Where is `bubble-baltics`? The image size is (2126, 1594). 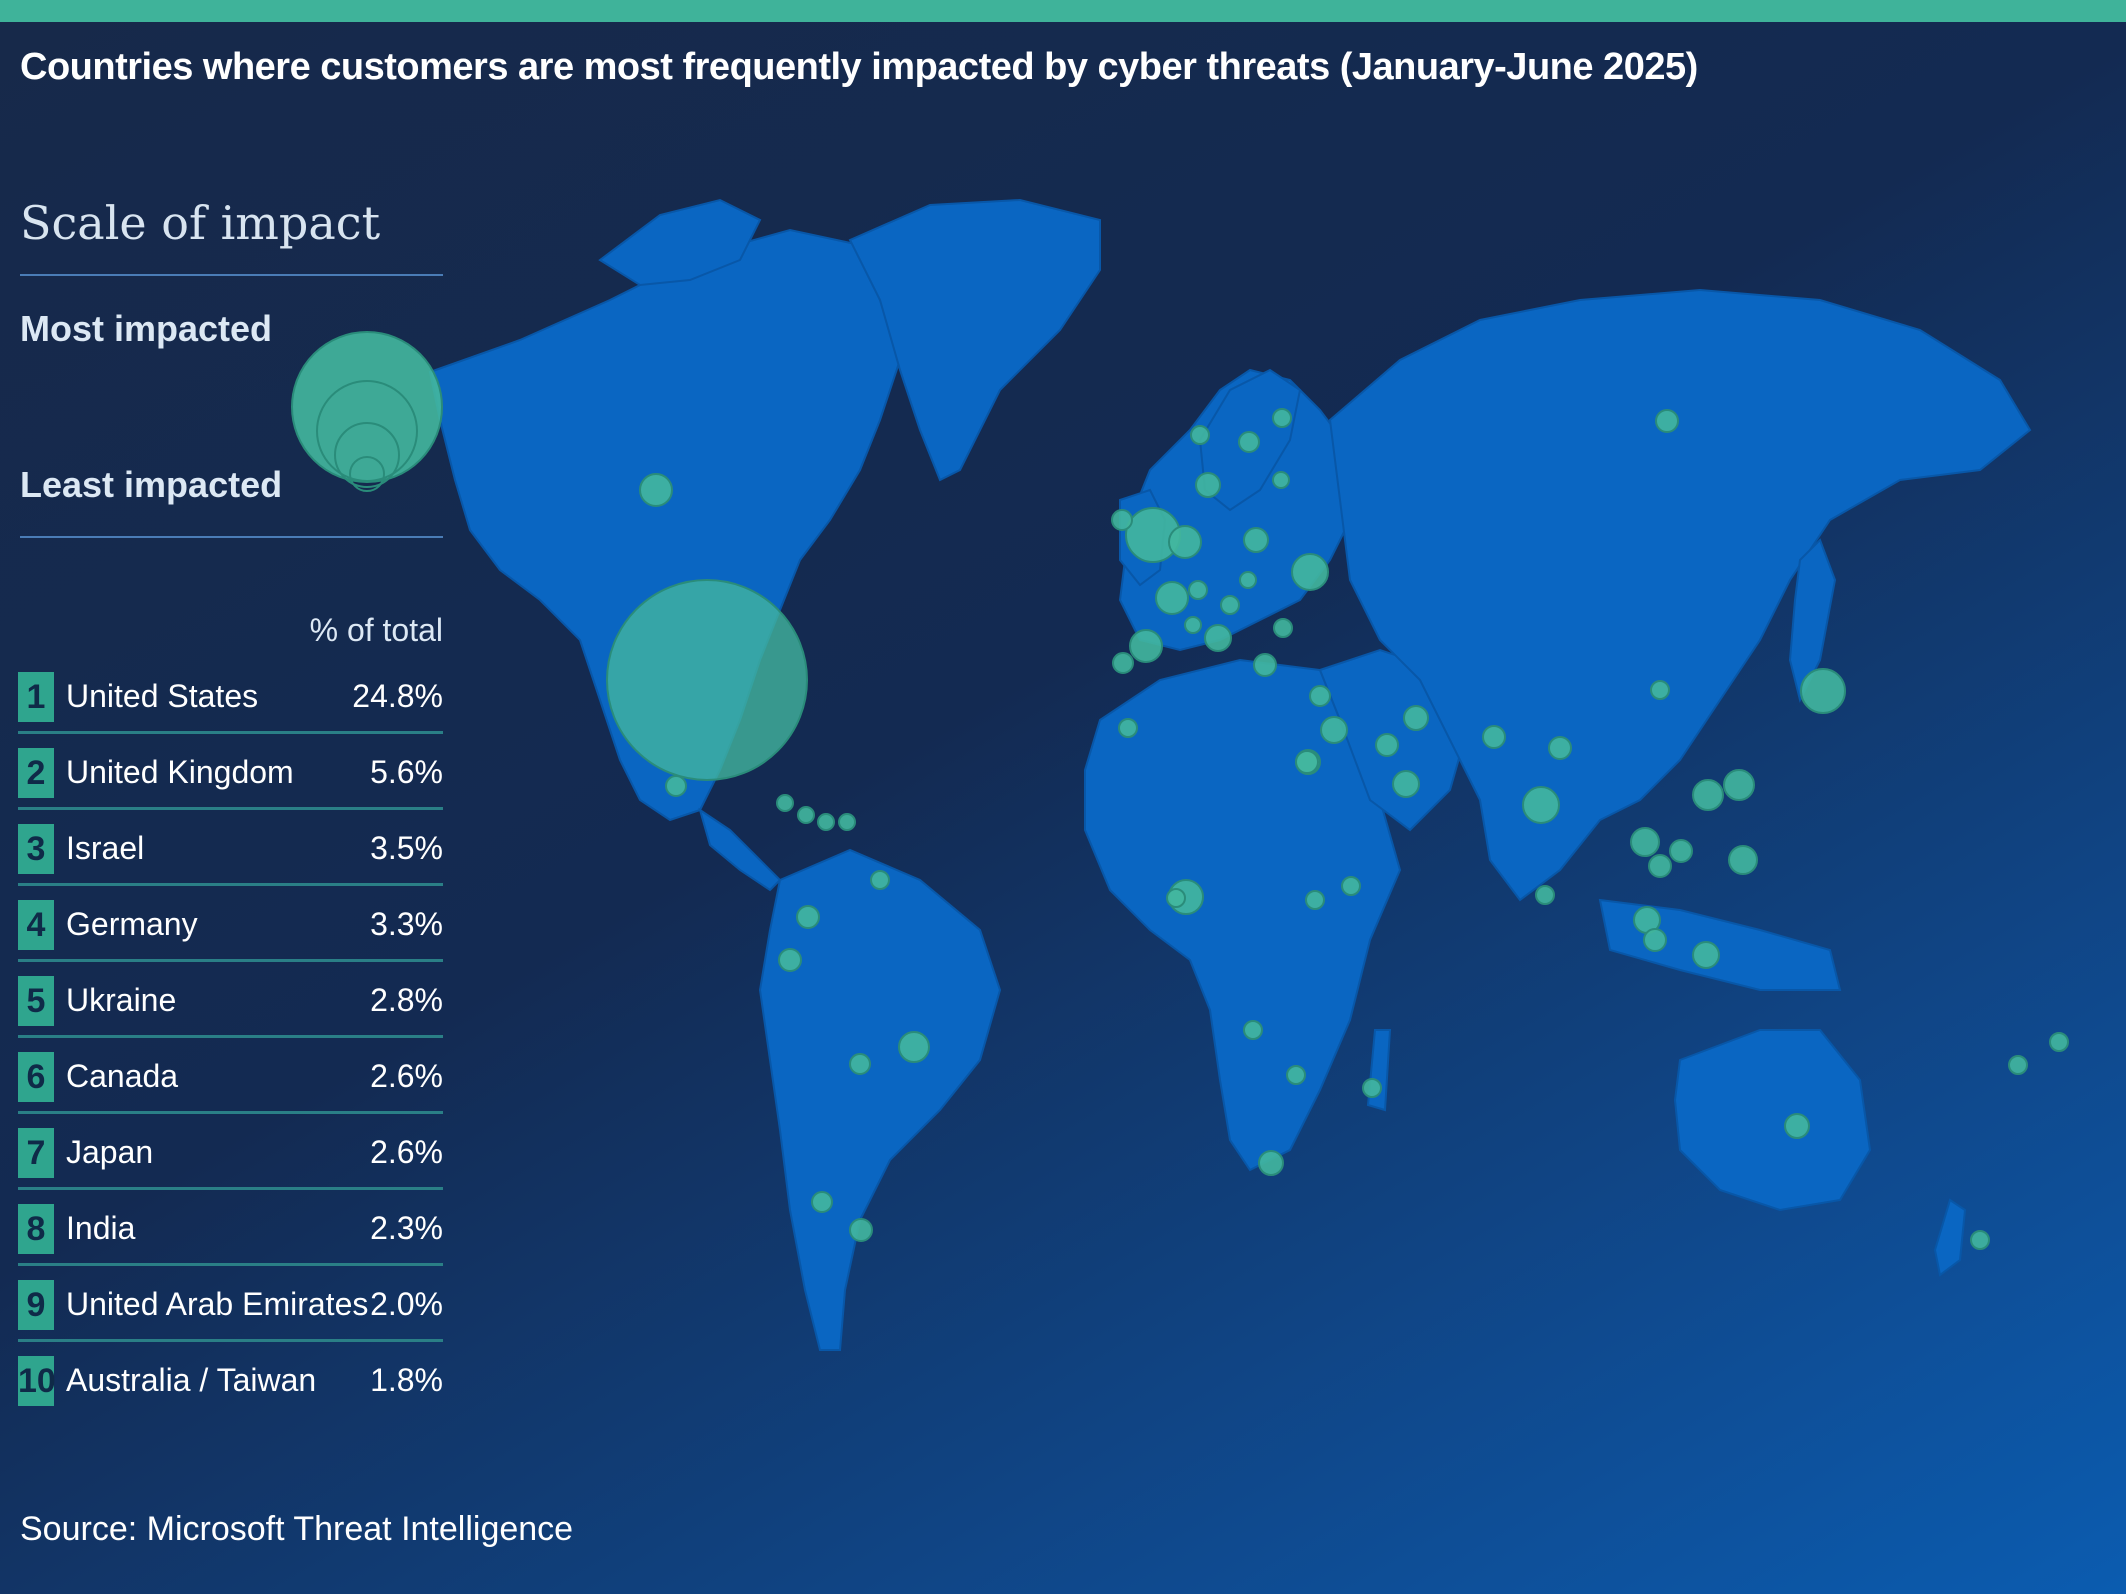
bubble-baltics is located at coordinates (1281, 480).